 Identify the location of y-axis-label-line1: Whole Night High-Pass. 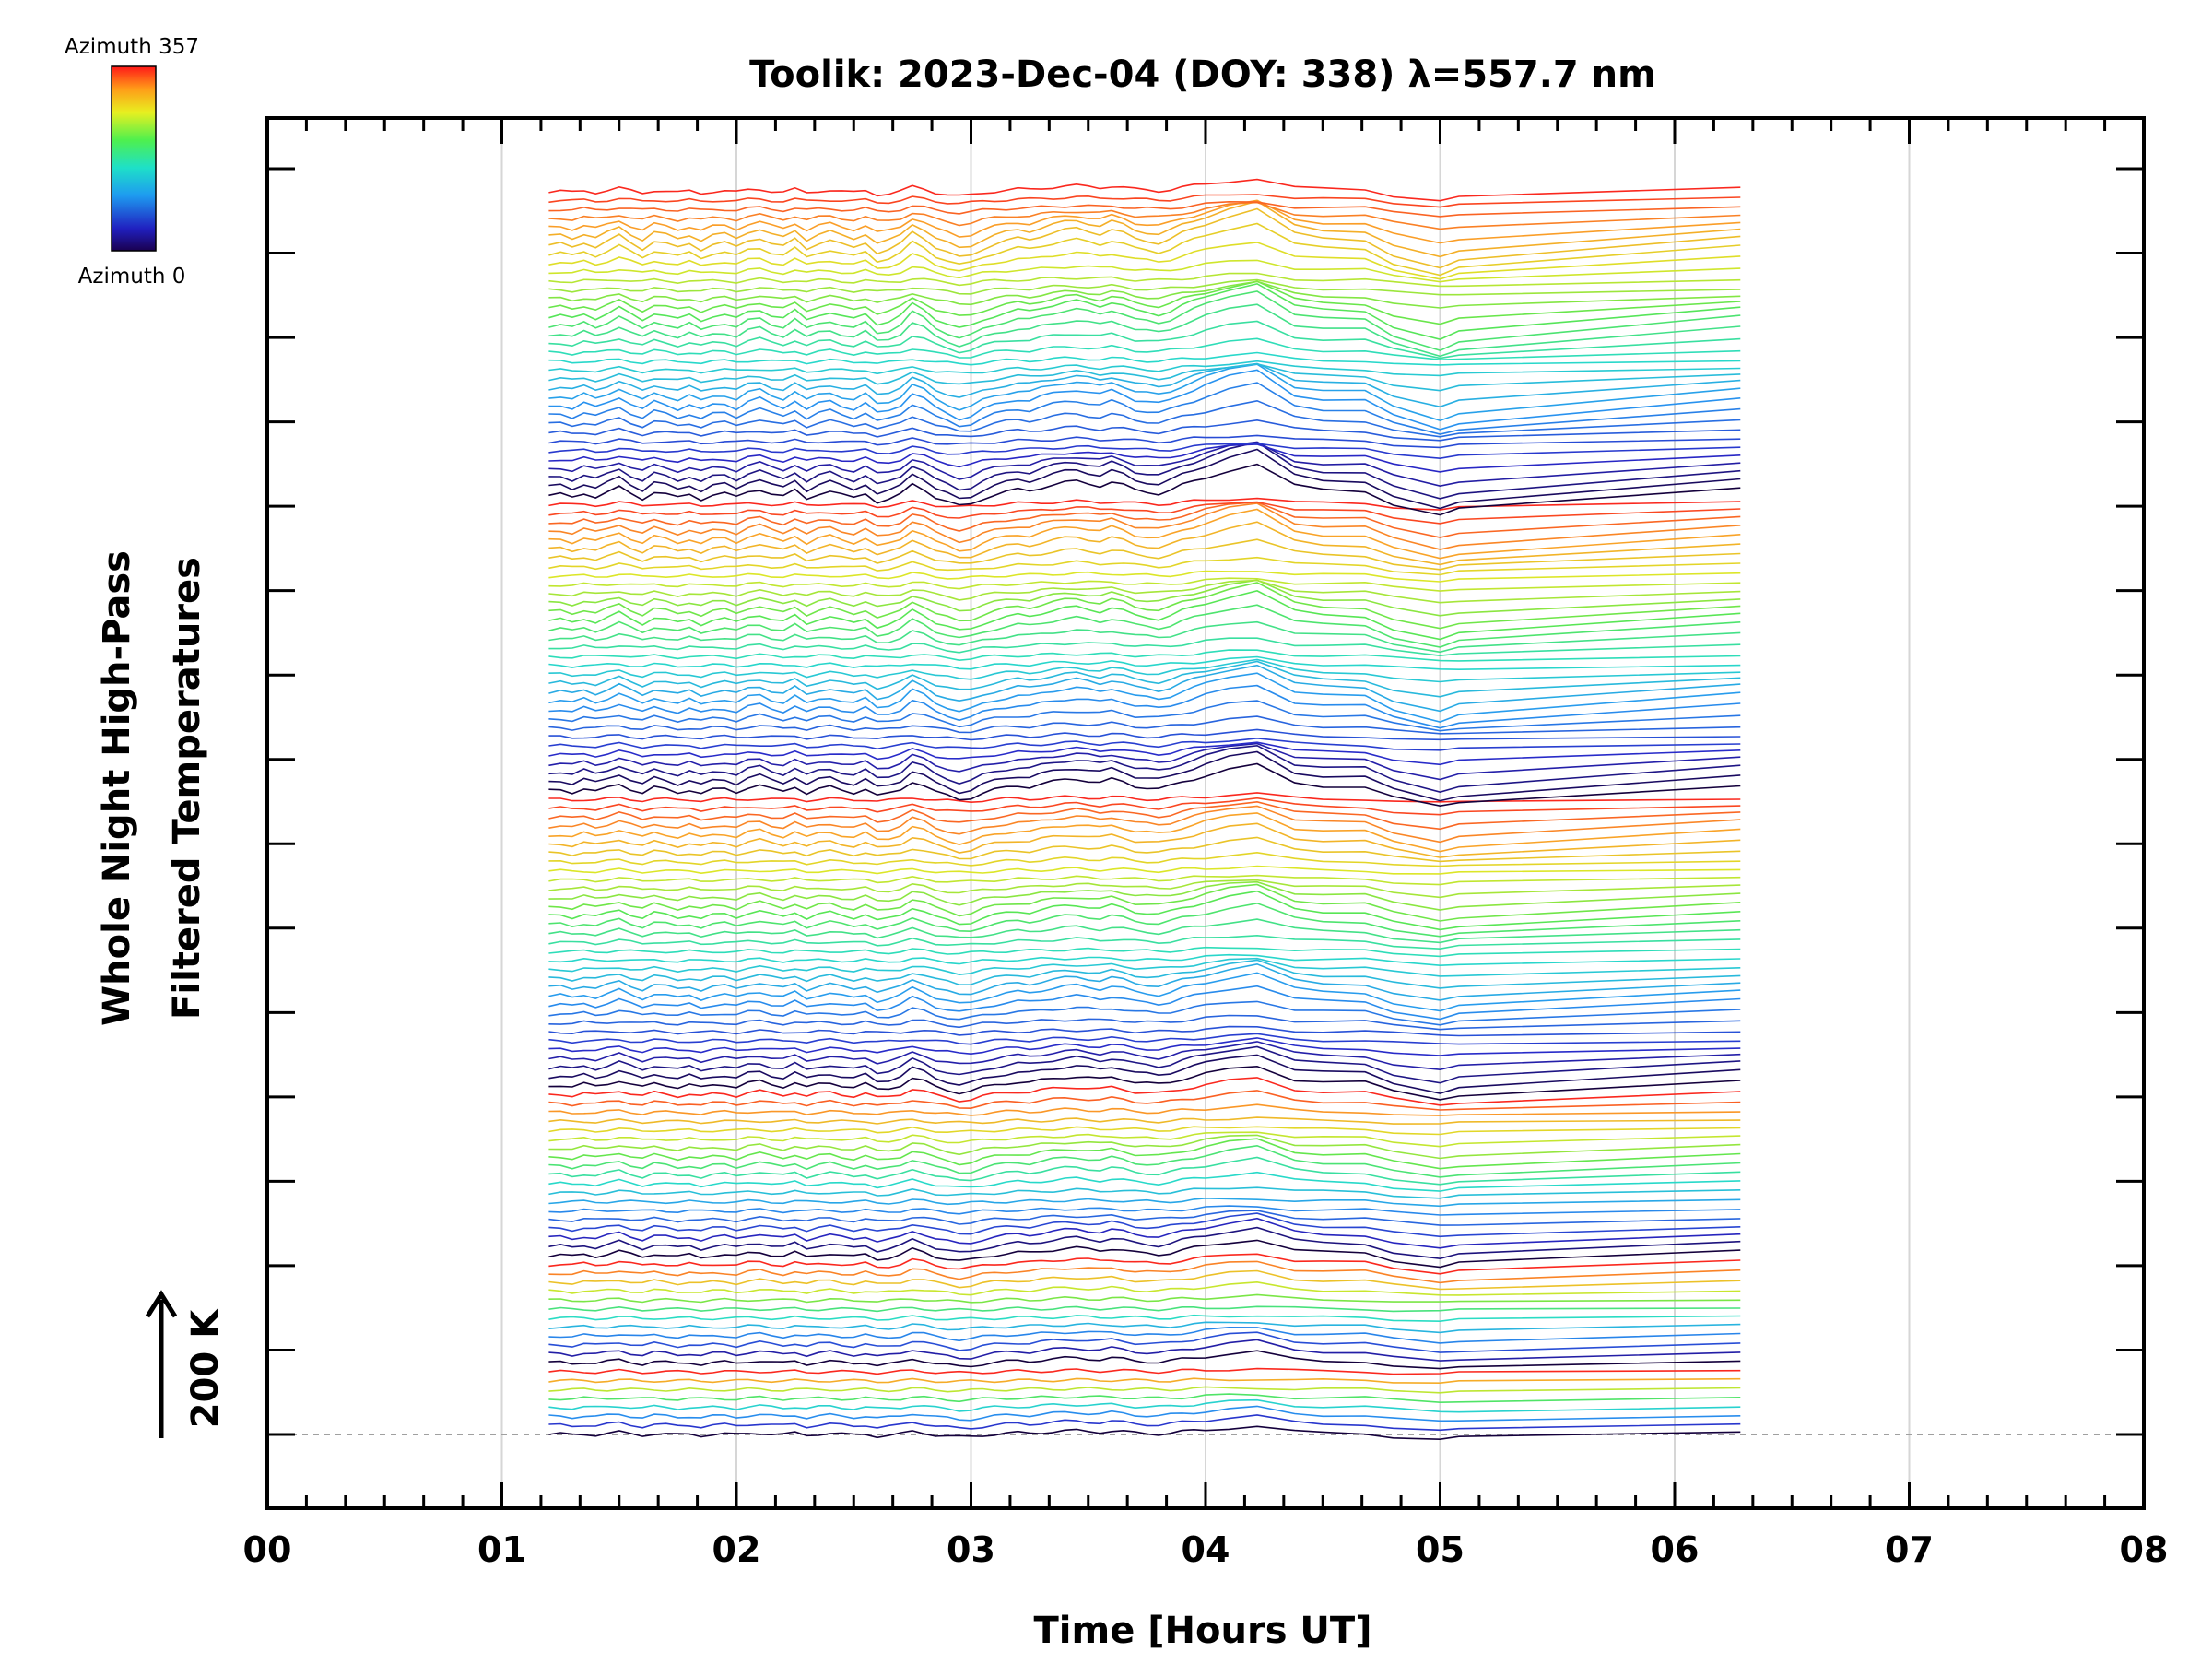
(117, 788).